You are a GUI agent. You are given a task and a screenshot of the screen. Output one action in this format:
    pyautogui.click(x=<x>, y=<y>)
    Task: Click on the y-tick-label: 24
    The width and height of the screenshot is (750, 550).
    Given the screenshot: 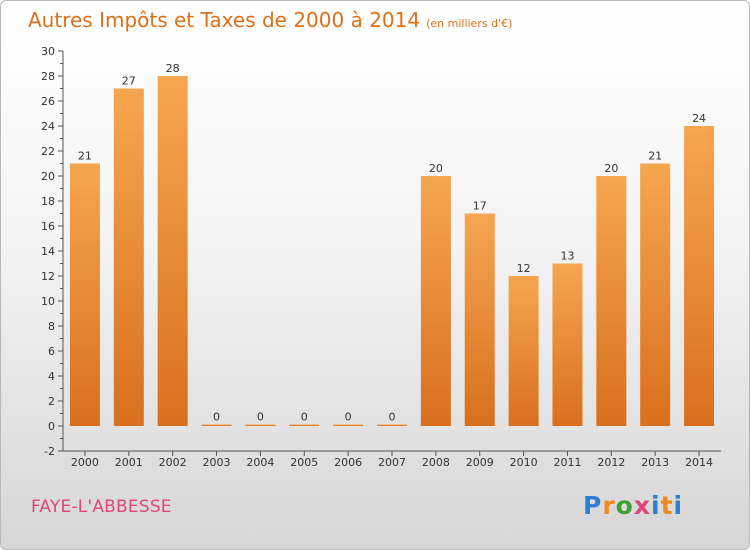 What is the action you would take?
    pyautogui.click(x=48, y=126)
    